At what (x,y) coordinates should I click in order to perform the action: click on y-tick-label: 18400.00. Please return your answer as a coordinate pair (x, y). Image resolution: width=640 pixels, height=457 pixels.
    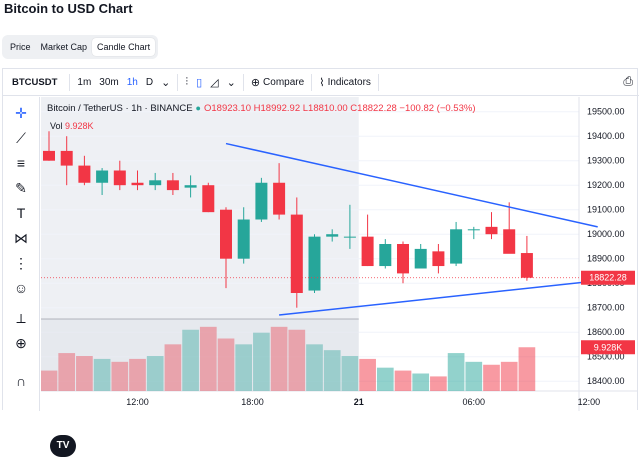
    Looking at the image, I should click on (606, 381).